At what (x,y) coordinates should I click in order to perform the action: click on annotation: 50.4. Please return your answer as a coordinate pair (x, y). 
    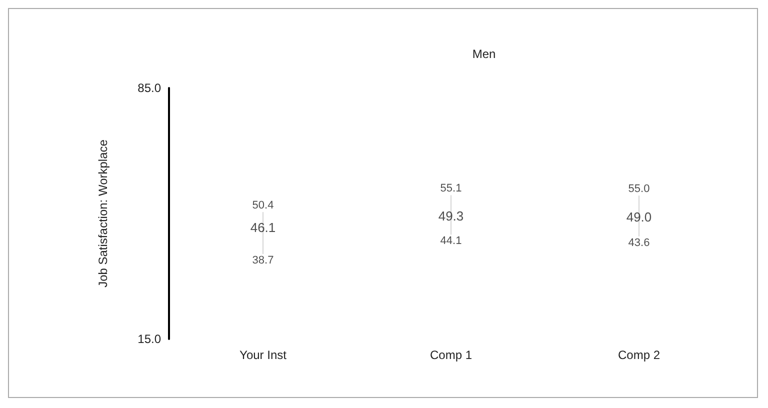
    Looking at the image, I should click on (263, 206).